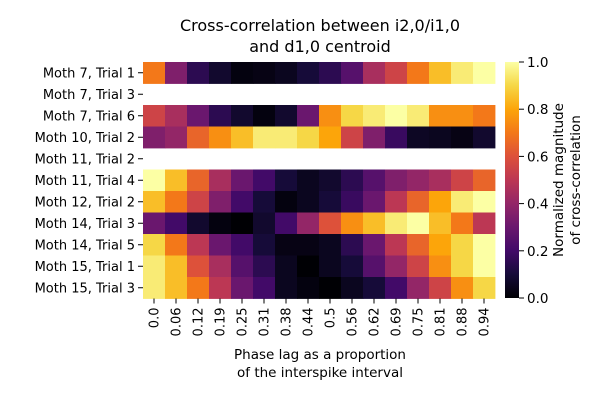 The image size is (600, 400). I want to click on y-tick-label: Moth 7, Trial 6, so click(89, 116).